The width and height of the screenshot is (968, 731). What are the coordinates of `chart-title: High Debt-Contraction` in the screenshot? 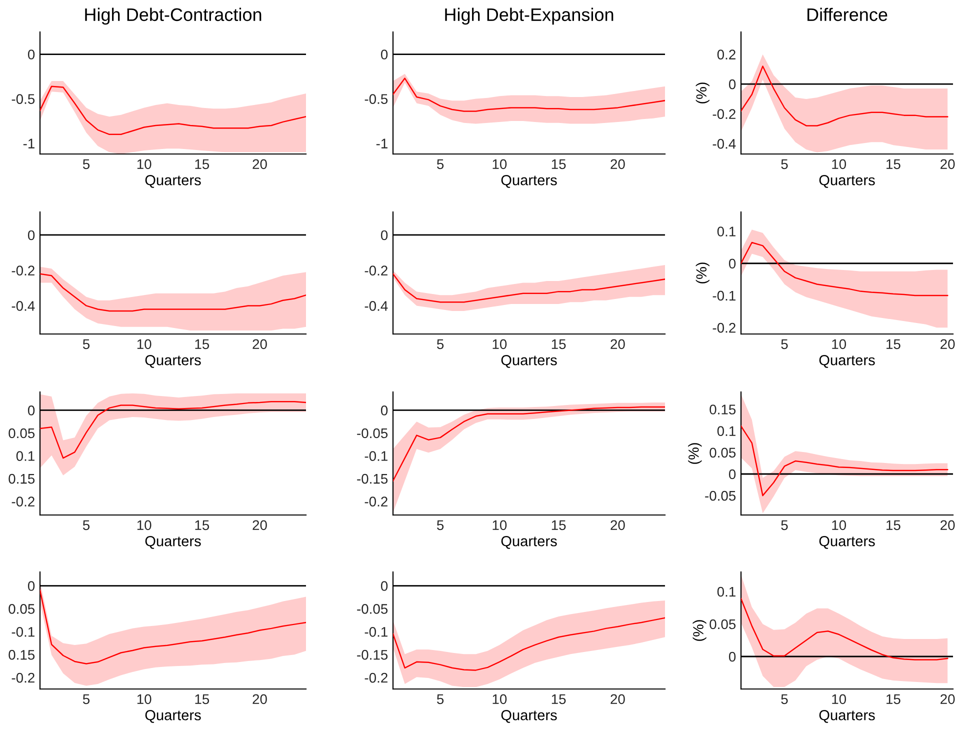 It's located at (173, 16).